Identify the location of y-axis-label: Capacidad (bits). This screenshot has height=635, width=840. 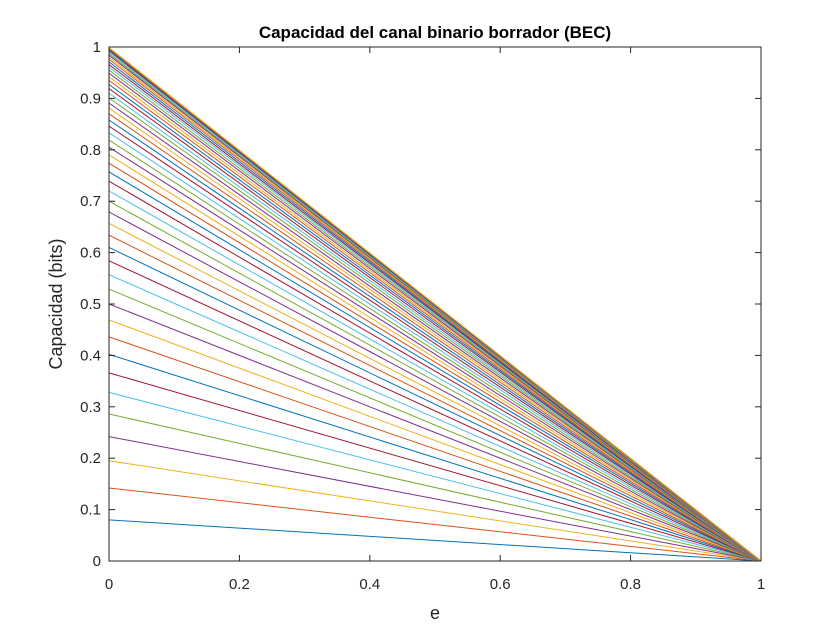
(56, 303).